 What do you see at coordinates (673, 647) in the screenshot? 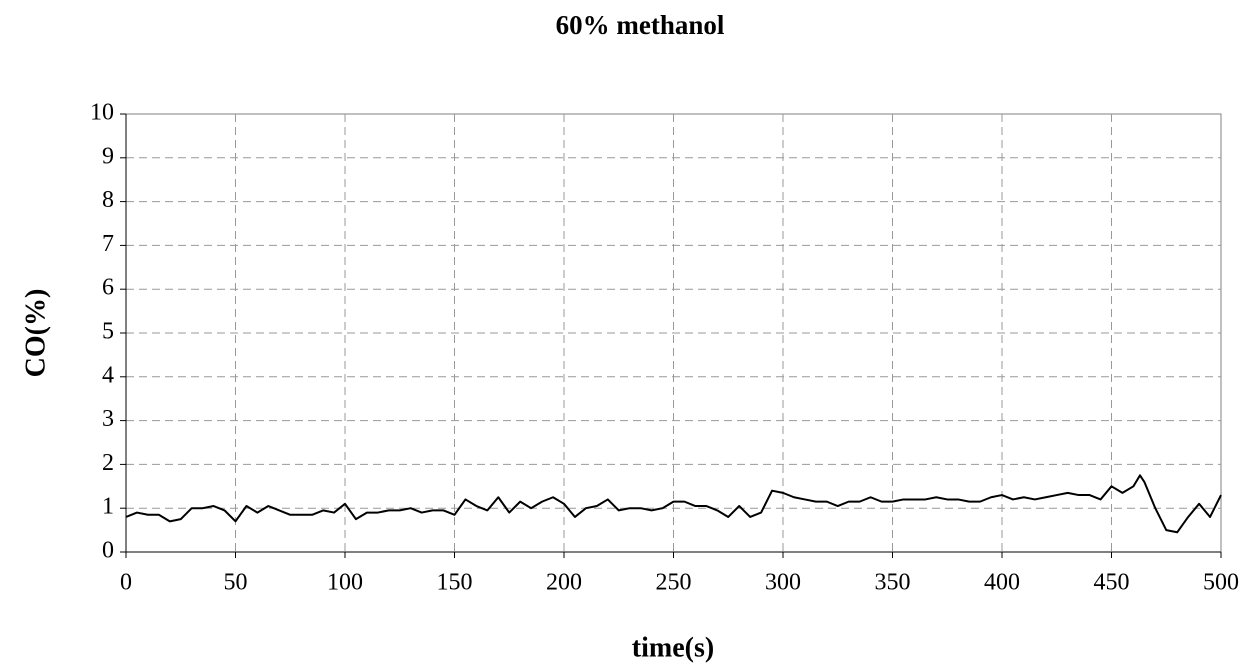
I see `x-axis-label: time(s)` at bounding box center [673, 647].